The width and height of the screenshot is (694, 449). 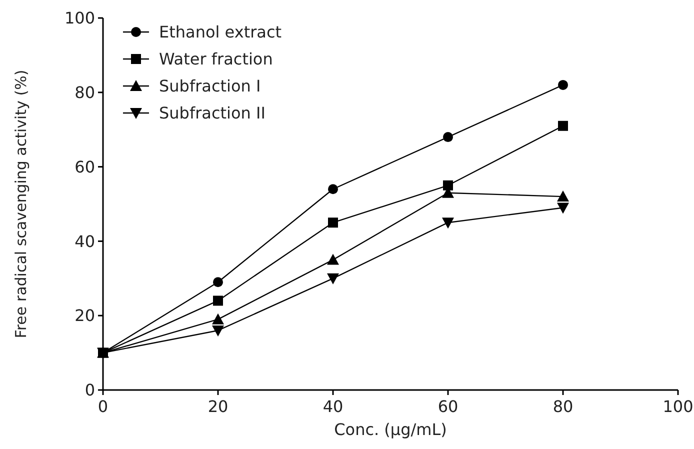 I want to click on y-tick-label: 20, so click(x=84, y=316).